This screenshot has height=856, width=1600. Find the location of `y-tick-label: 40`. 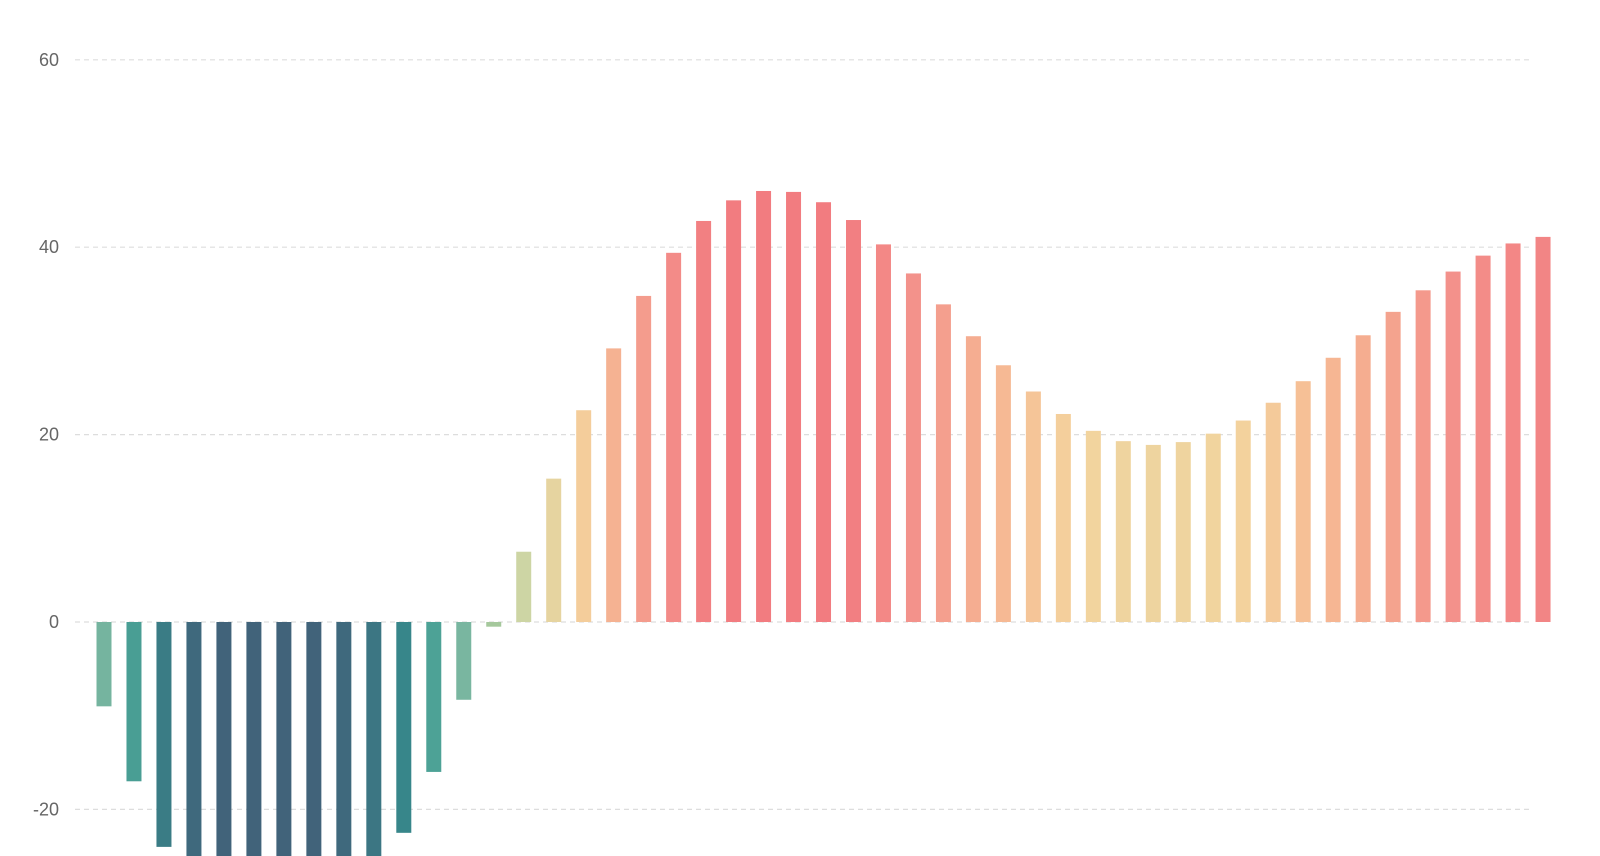

y-tick-label: 40 is located at coordinates (49, 247).